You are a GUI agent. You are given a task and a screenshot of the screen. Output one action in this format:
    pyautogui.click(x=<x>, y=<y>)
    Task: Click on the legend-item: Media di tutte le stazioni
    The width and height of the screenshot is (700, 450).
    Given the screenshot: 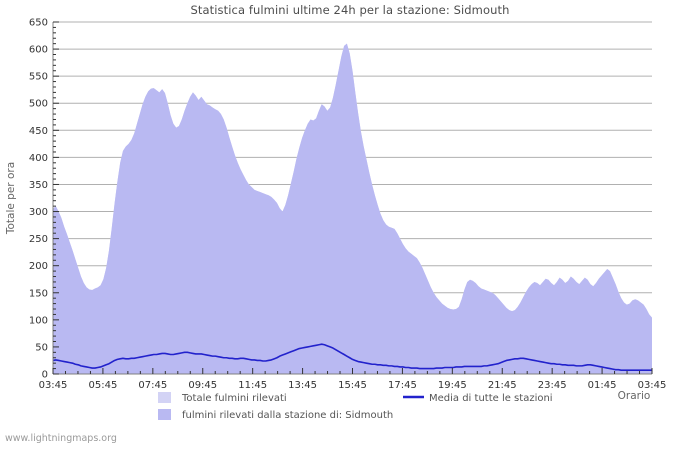 What is the action you would take?
    pyautogui.click(x=478, y=398)
    